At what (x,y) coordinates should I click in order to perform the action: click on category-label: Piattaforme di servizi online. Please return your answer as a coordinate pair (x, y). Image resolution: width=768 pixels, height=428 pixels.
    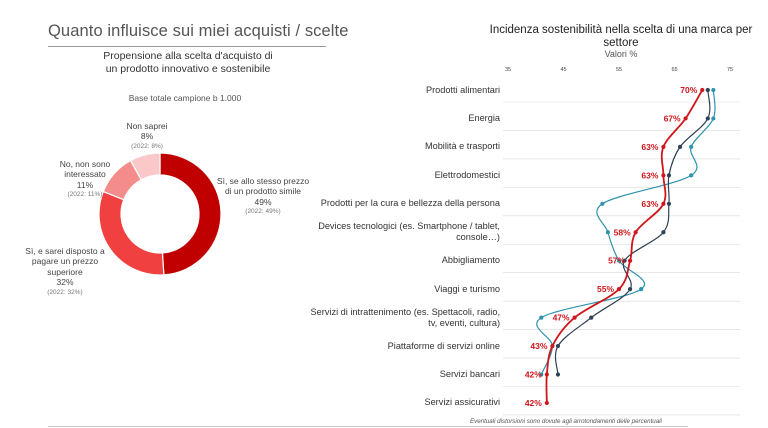
    Looking at the image, I should click on (443, 345).